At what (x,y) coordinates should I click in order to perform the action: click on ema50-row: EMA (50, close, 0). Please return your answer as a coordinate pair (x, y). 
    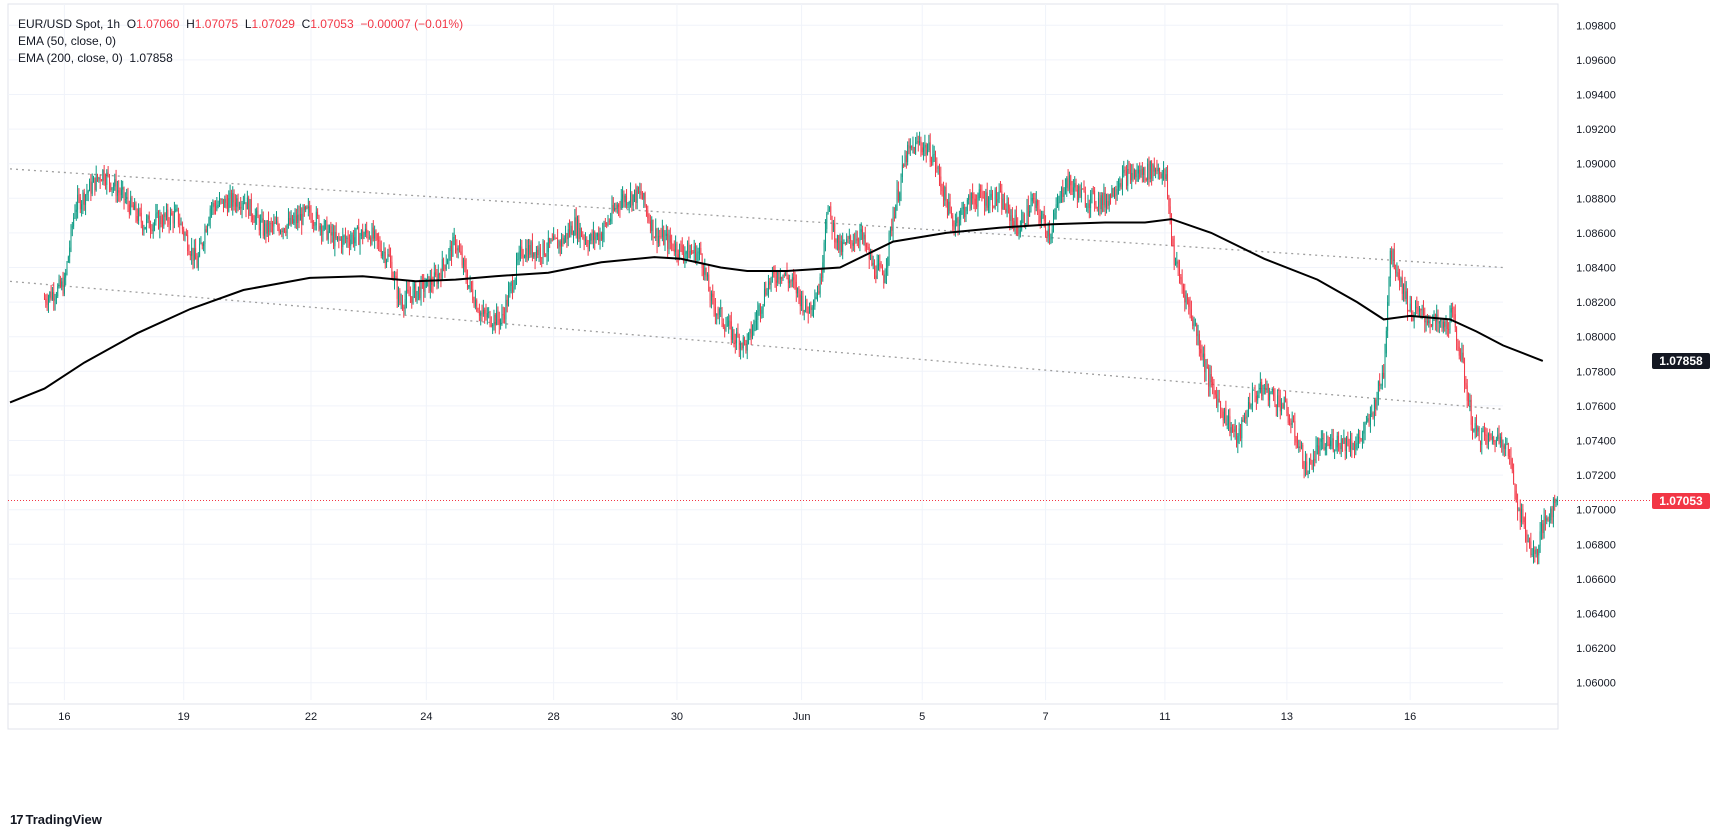
    Looking at the image, I should click on (240, 41).